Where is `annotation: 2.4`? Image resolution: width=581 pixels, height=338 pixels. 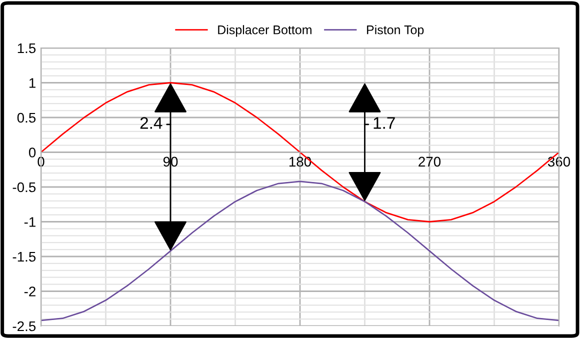 annotation: 2.4 is located at coordinates (151, 123).